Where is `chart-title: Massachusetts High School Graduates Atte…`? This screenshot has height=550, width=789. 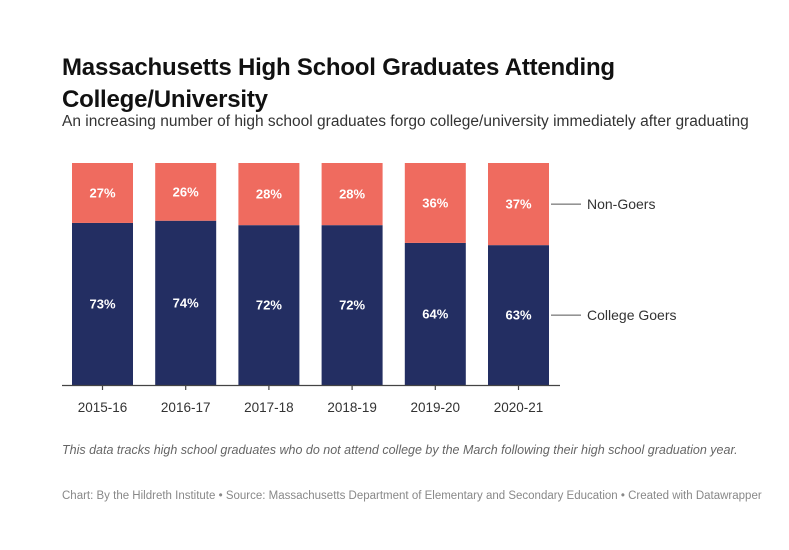 chart-title: Massachusetts High School Graduates Atte… is located at coordinates (338, 83).